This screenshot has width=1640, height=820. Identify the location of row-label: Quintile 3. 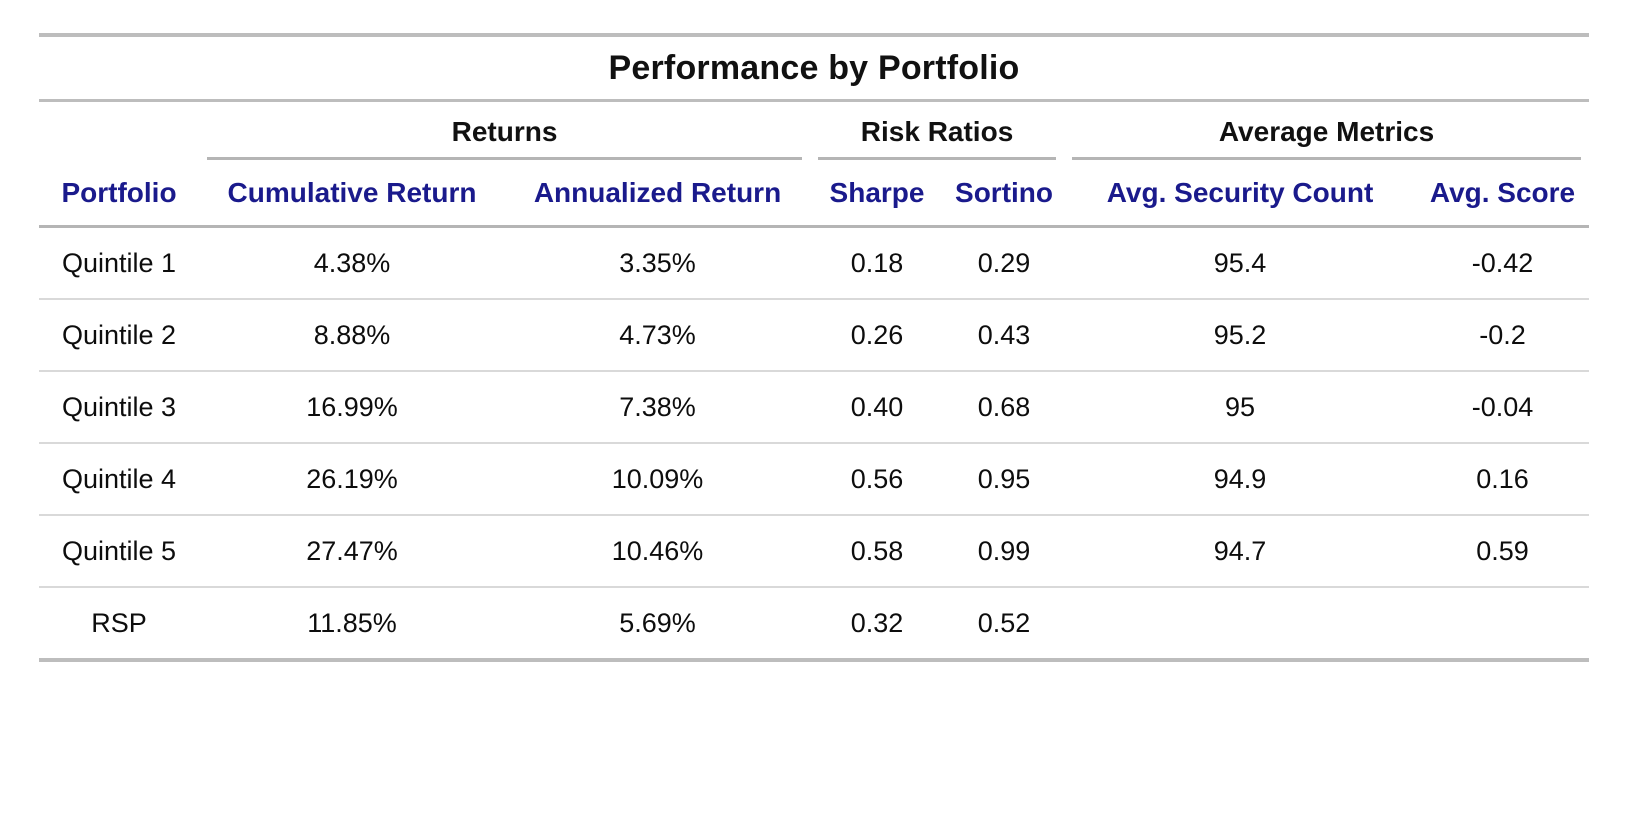
(119, 406).